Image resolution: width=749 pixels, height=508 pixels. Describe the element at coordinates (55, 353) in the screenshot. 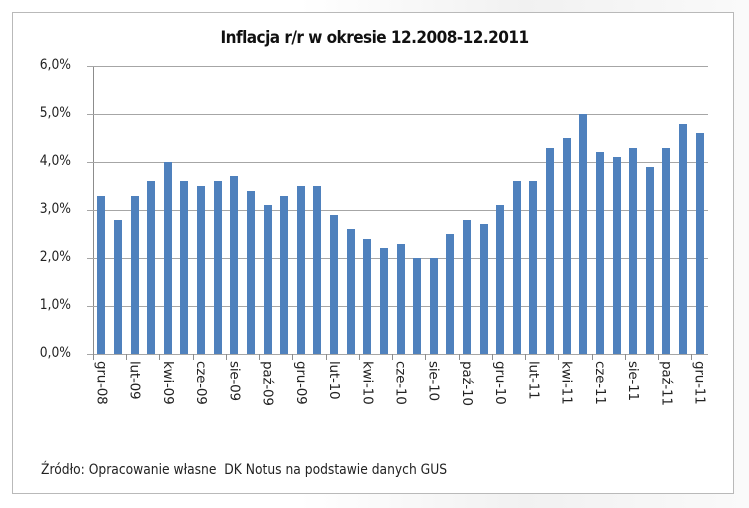

I see `y-tick-label: 0,0%` at that location.